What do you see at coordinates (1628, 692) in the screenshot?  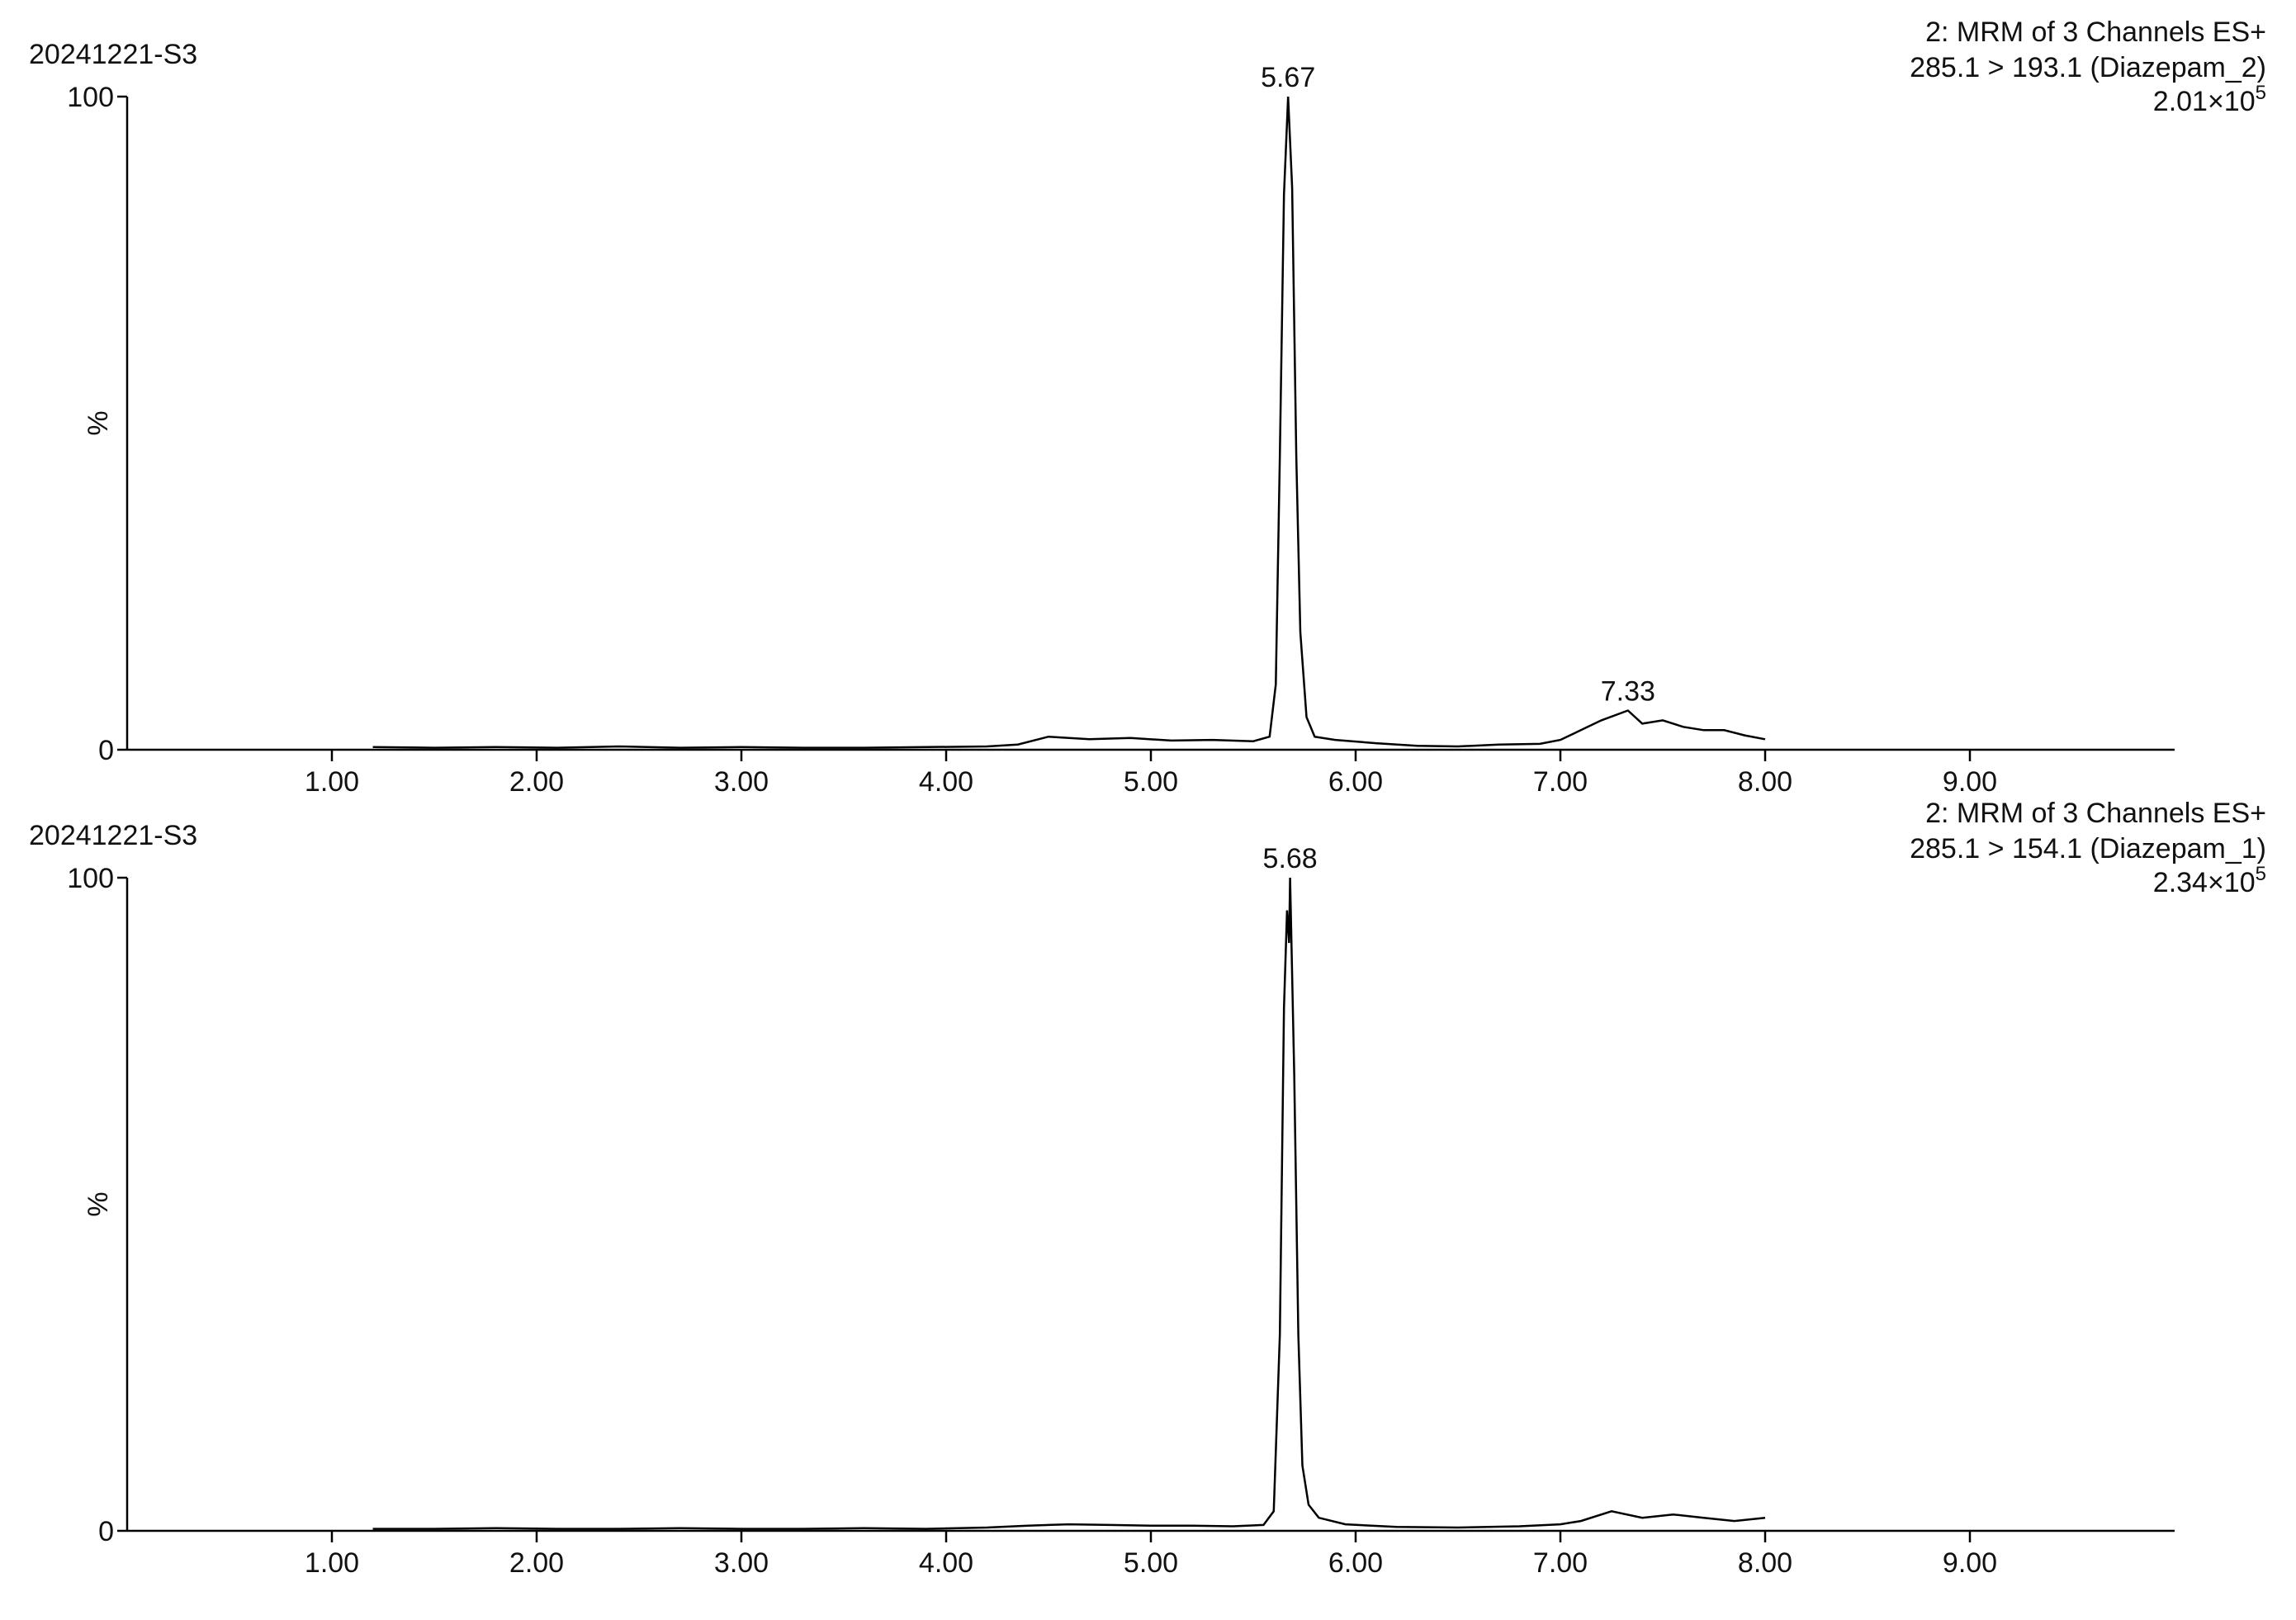 I see `peak-label: 7.33` at bounding box center [1628, 692].